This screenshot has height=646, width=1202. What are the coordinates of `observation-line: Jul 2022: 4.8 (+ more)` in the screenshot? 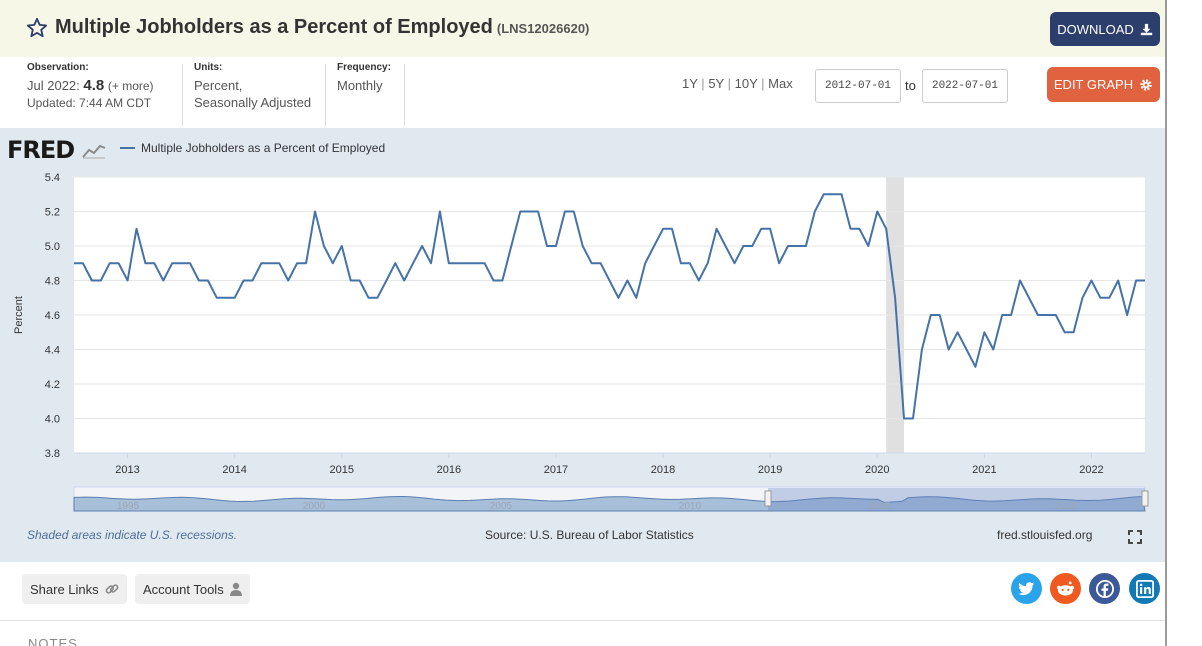 It's located at (90, 86).